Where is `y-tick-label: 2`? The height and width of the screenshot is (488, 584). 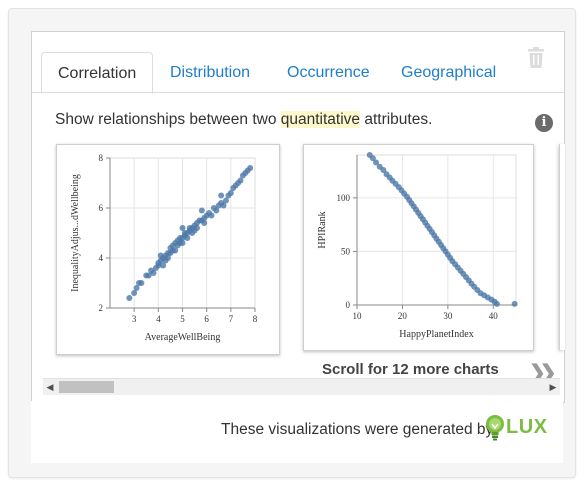
y-tick-label: 2 is located at coordinates (101, 308).